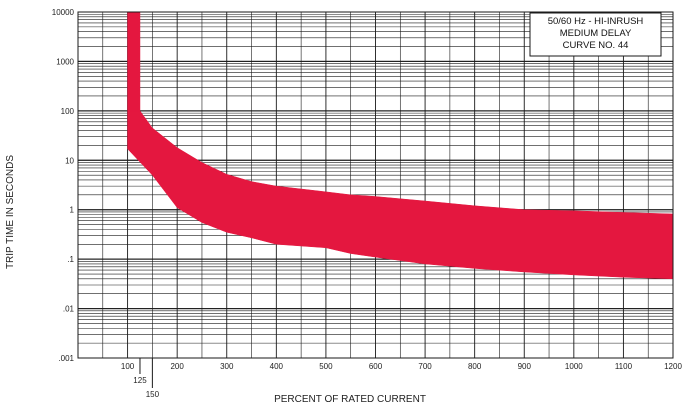  I want to click on y-tick-labels: .001 .01 .1 1 10 100 1000 10000, so click(63, 185).